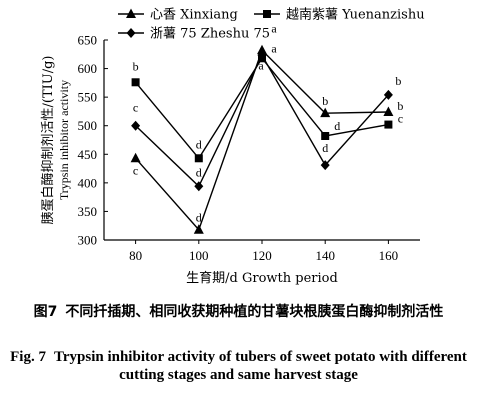  I want to click on y-axis-label-en: Trypsin inhibitor activity, so click(64, 140).